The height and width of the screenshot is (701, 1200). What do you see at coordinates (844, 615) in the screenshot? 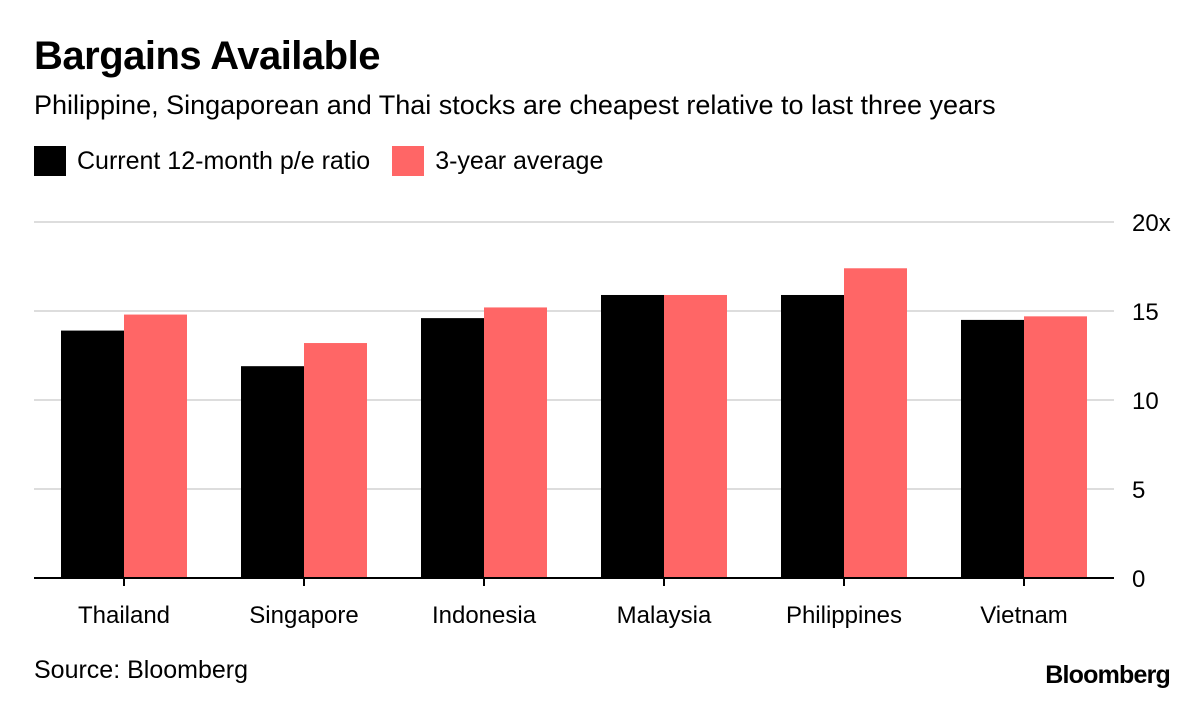
I see `x-category-label: Philippines` at bounding box center [844, 615].